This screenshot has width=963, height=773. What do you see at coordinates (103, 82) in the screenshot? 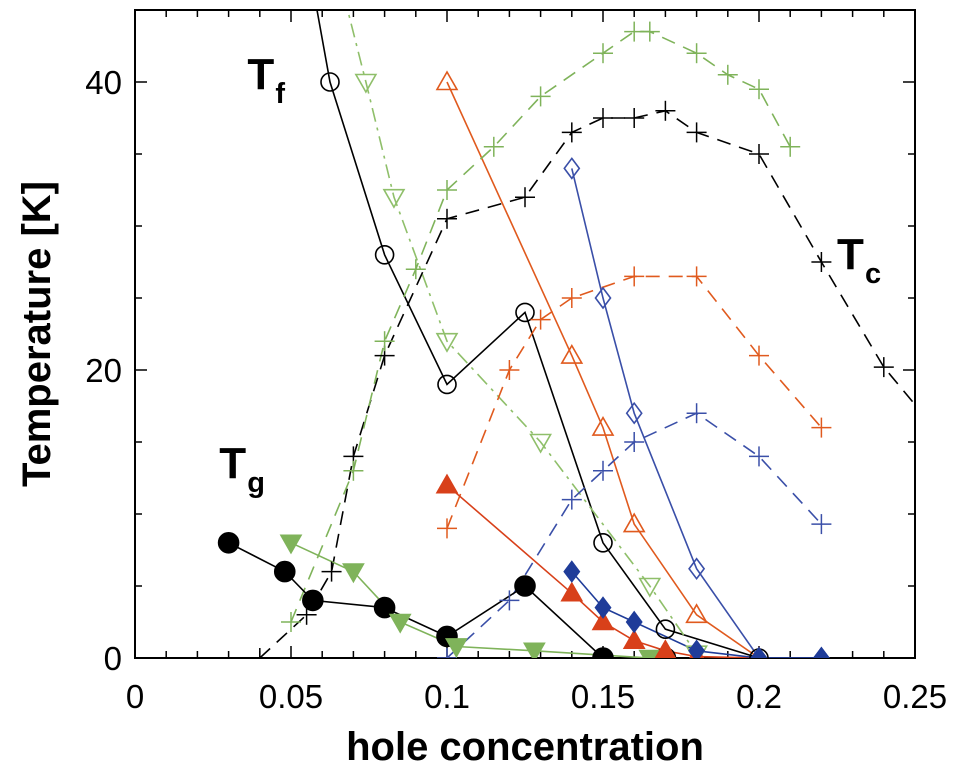
I see `y-tick-label: 40` at bounding box center [103, 82].